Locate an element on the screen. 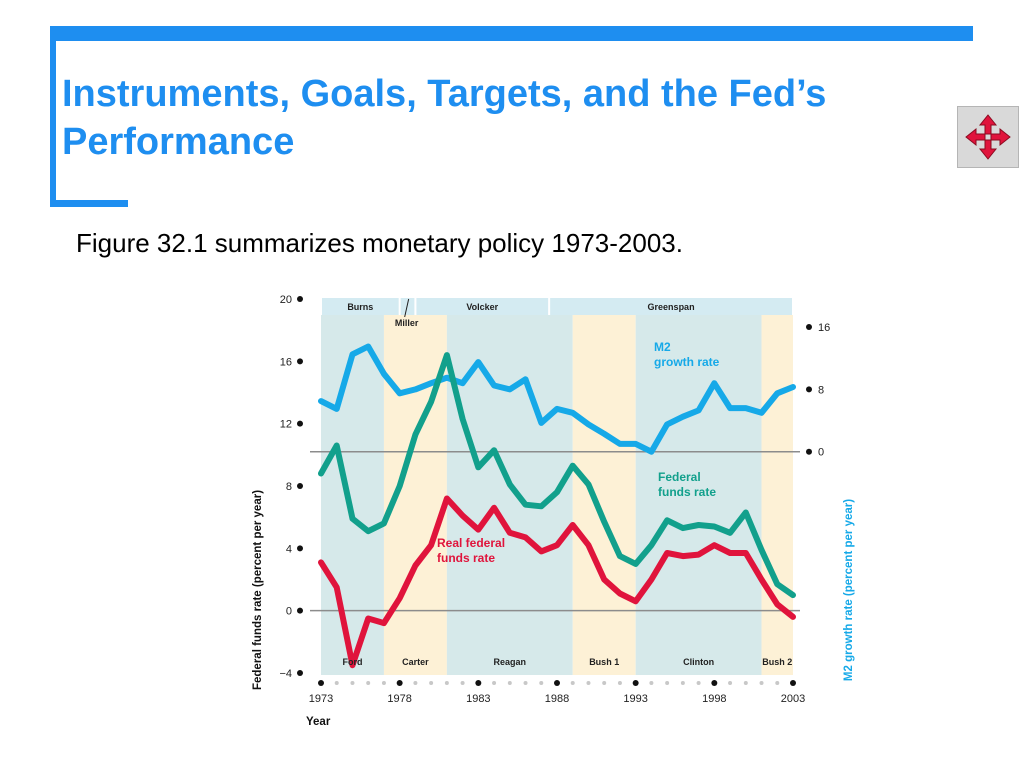 This screenshot has height=768, width=1024. move-arrows-icon is located at coordinates (988, 137).